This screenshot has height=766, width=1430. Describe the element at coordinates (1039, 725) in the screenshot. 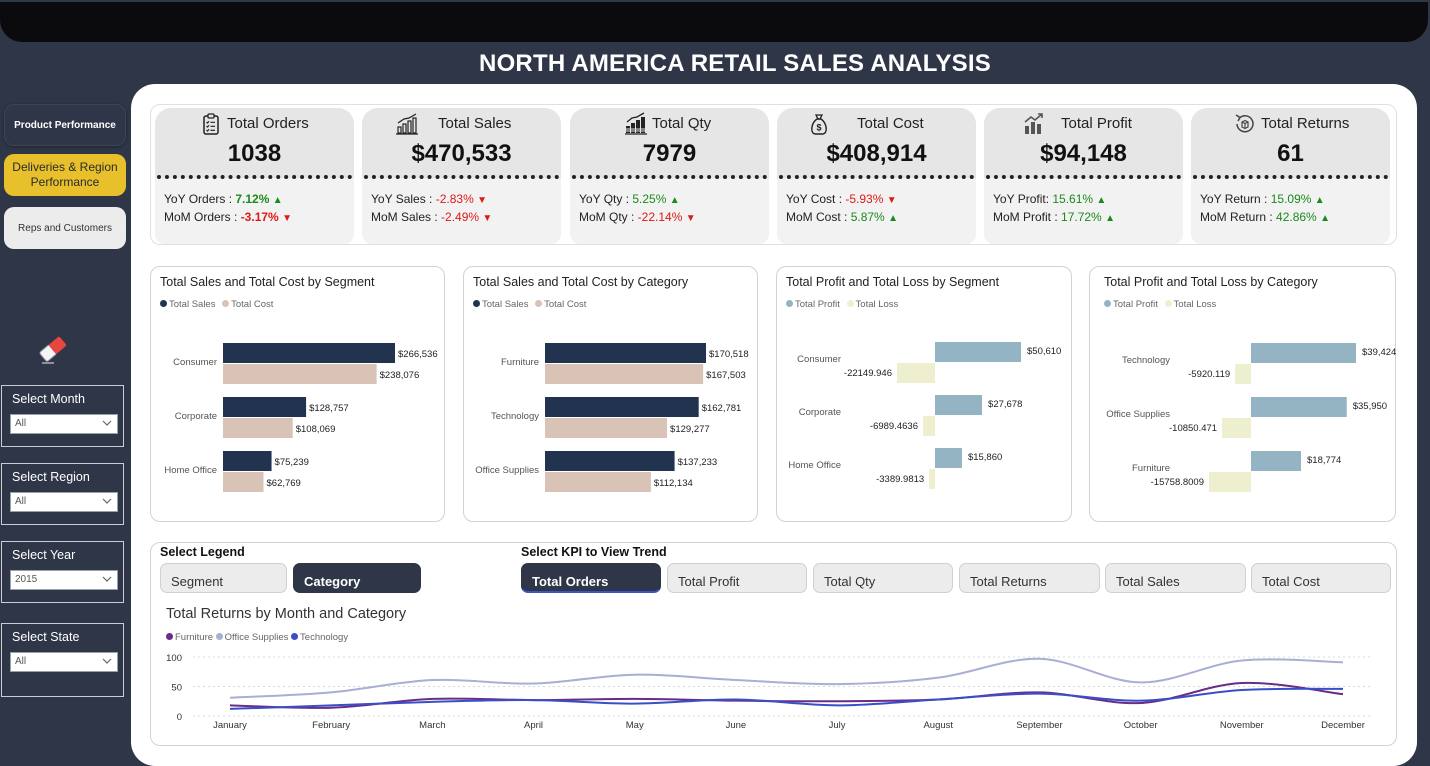

I see `x-tick-label: September` at that location.